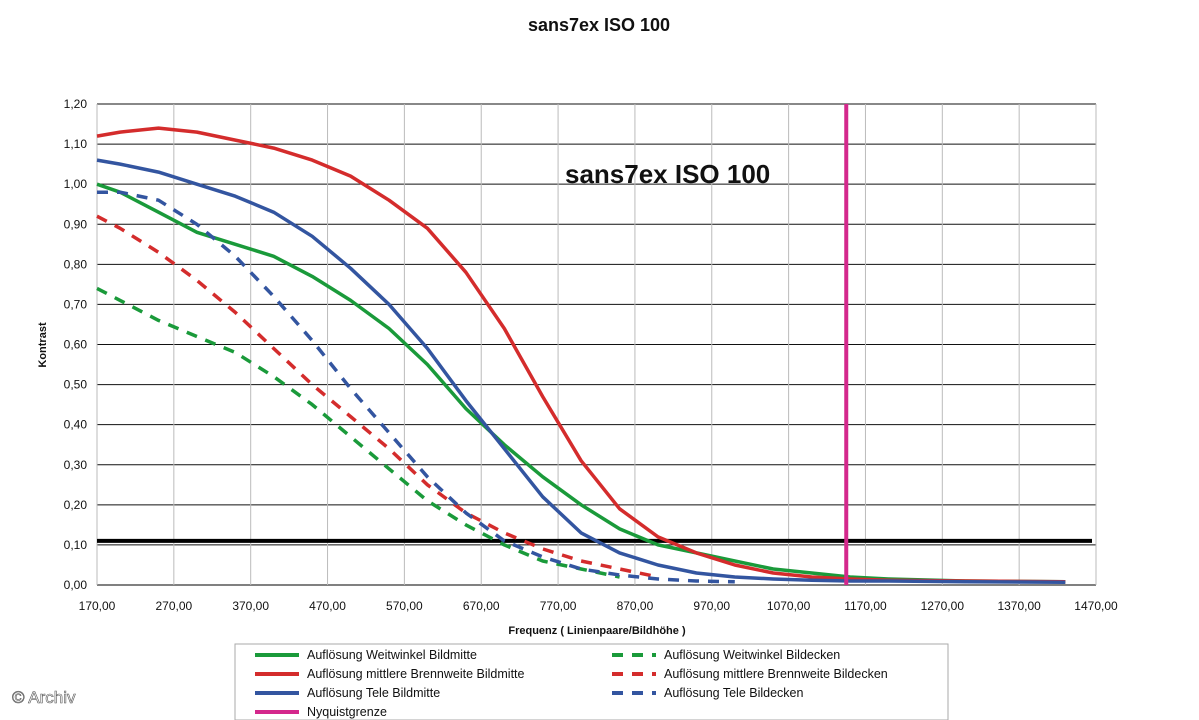  What do you see at coordinates (752, 655) in the screenshot?
I see `legend-label-4: Auflösung Weitwinkel Bildecken` at bounding box center [752, 655].